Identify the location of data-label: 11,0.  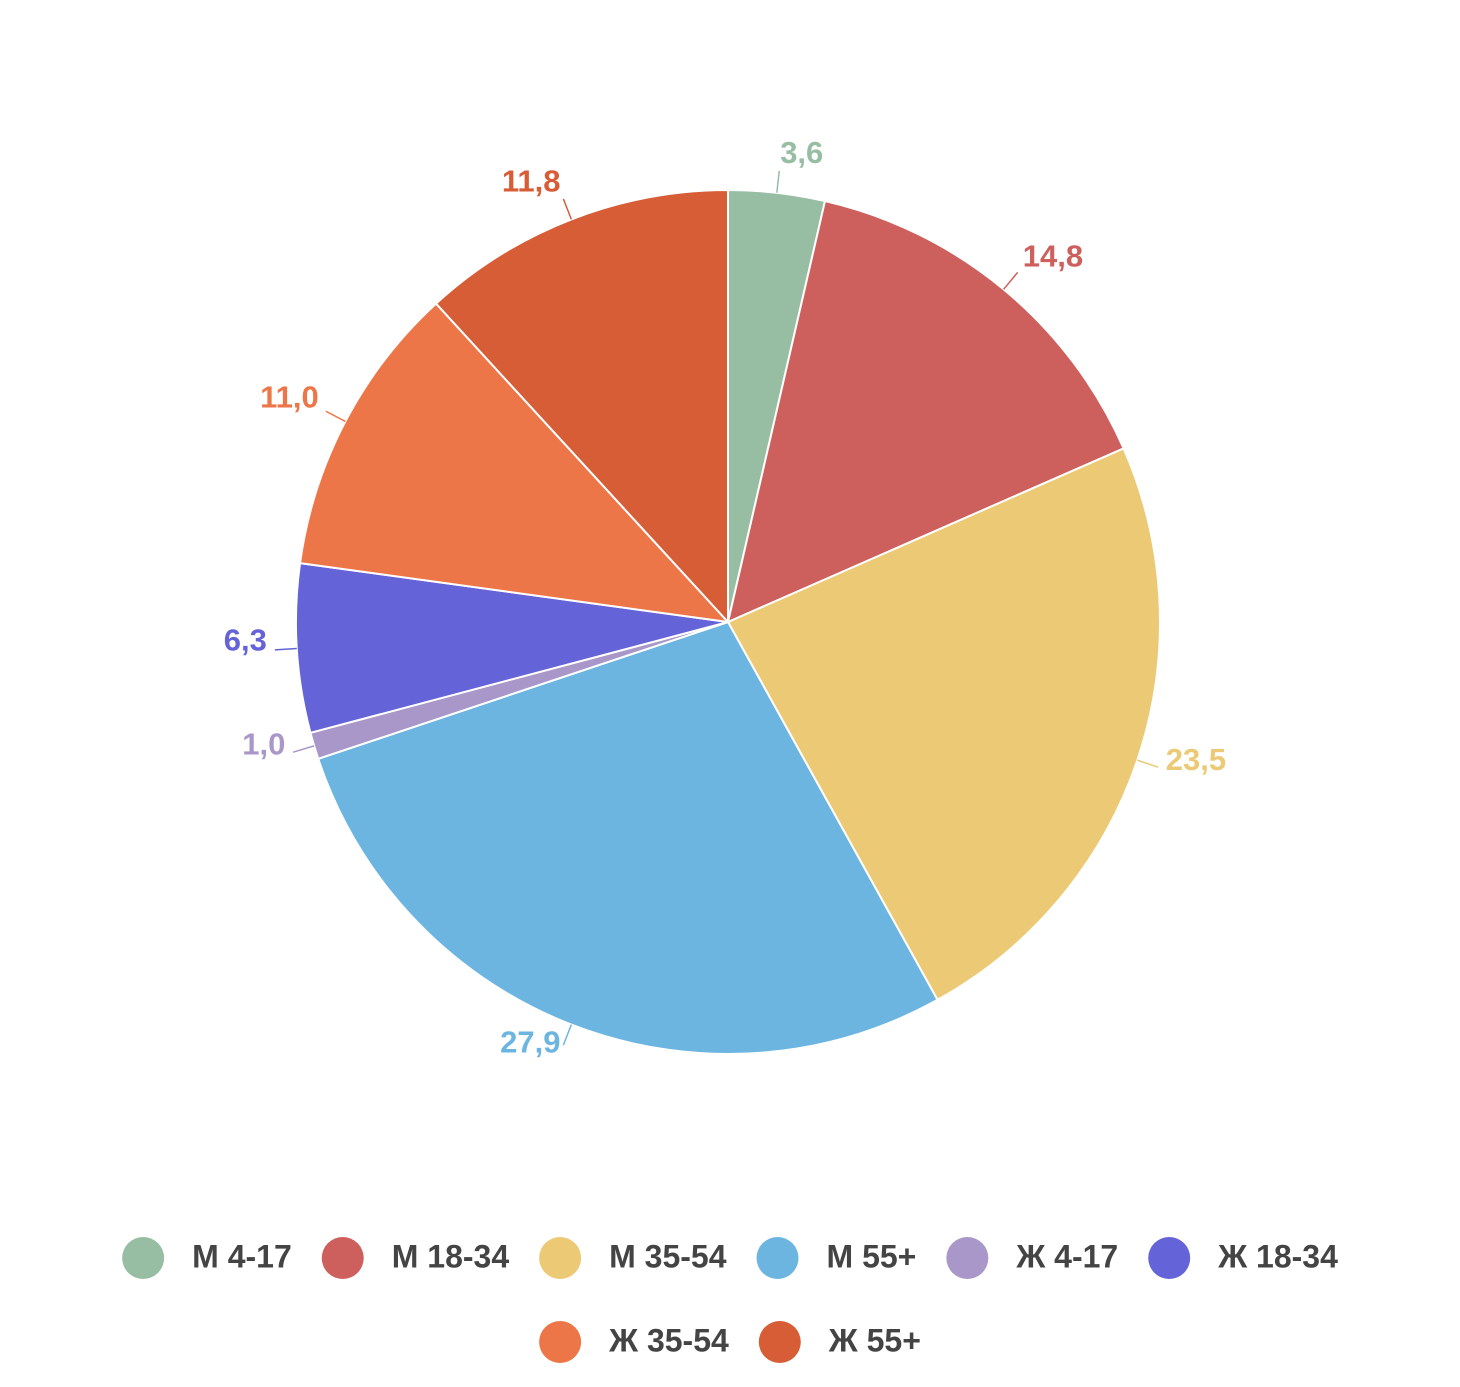
(289, 397).